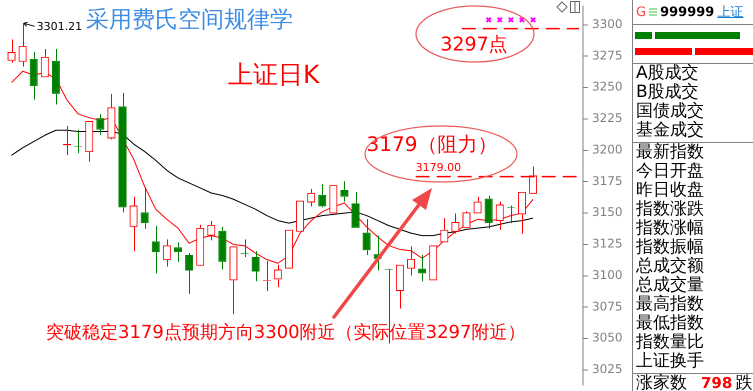  Describe the element at coordinates (607, 212) in the screenshot. I see `y-tick-label: 3150` at that location.